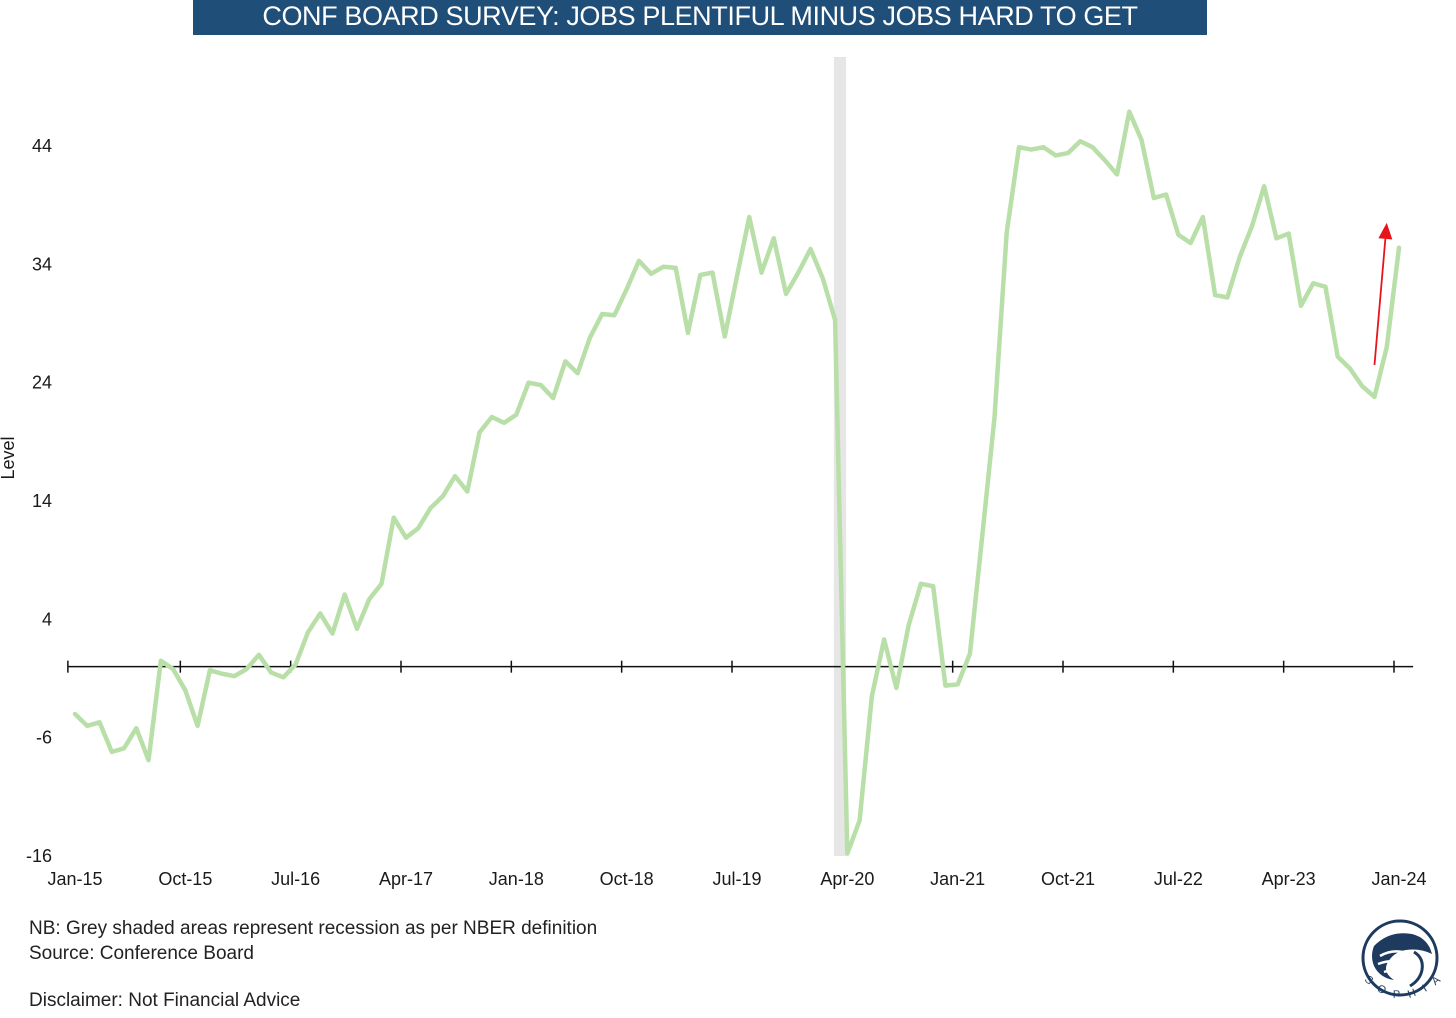 The image size is (1456, 1018). I want to click on sophia-logo: SOPHIA, so click(1403, 960).